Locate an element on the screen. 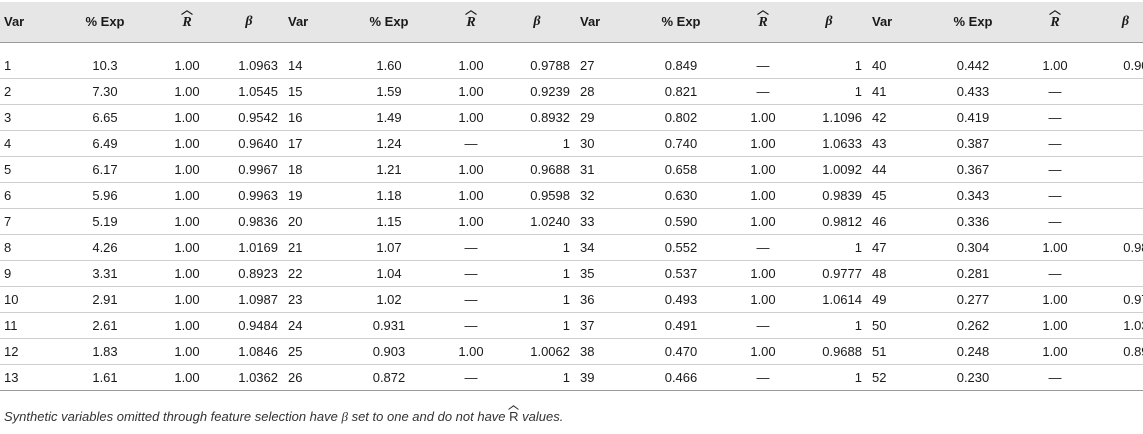  cell-percent-explained: 0.740 is located at coordinates (681, 143).